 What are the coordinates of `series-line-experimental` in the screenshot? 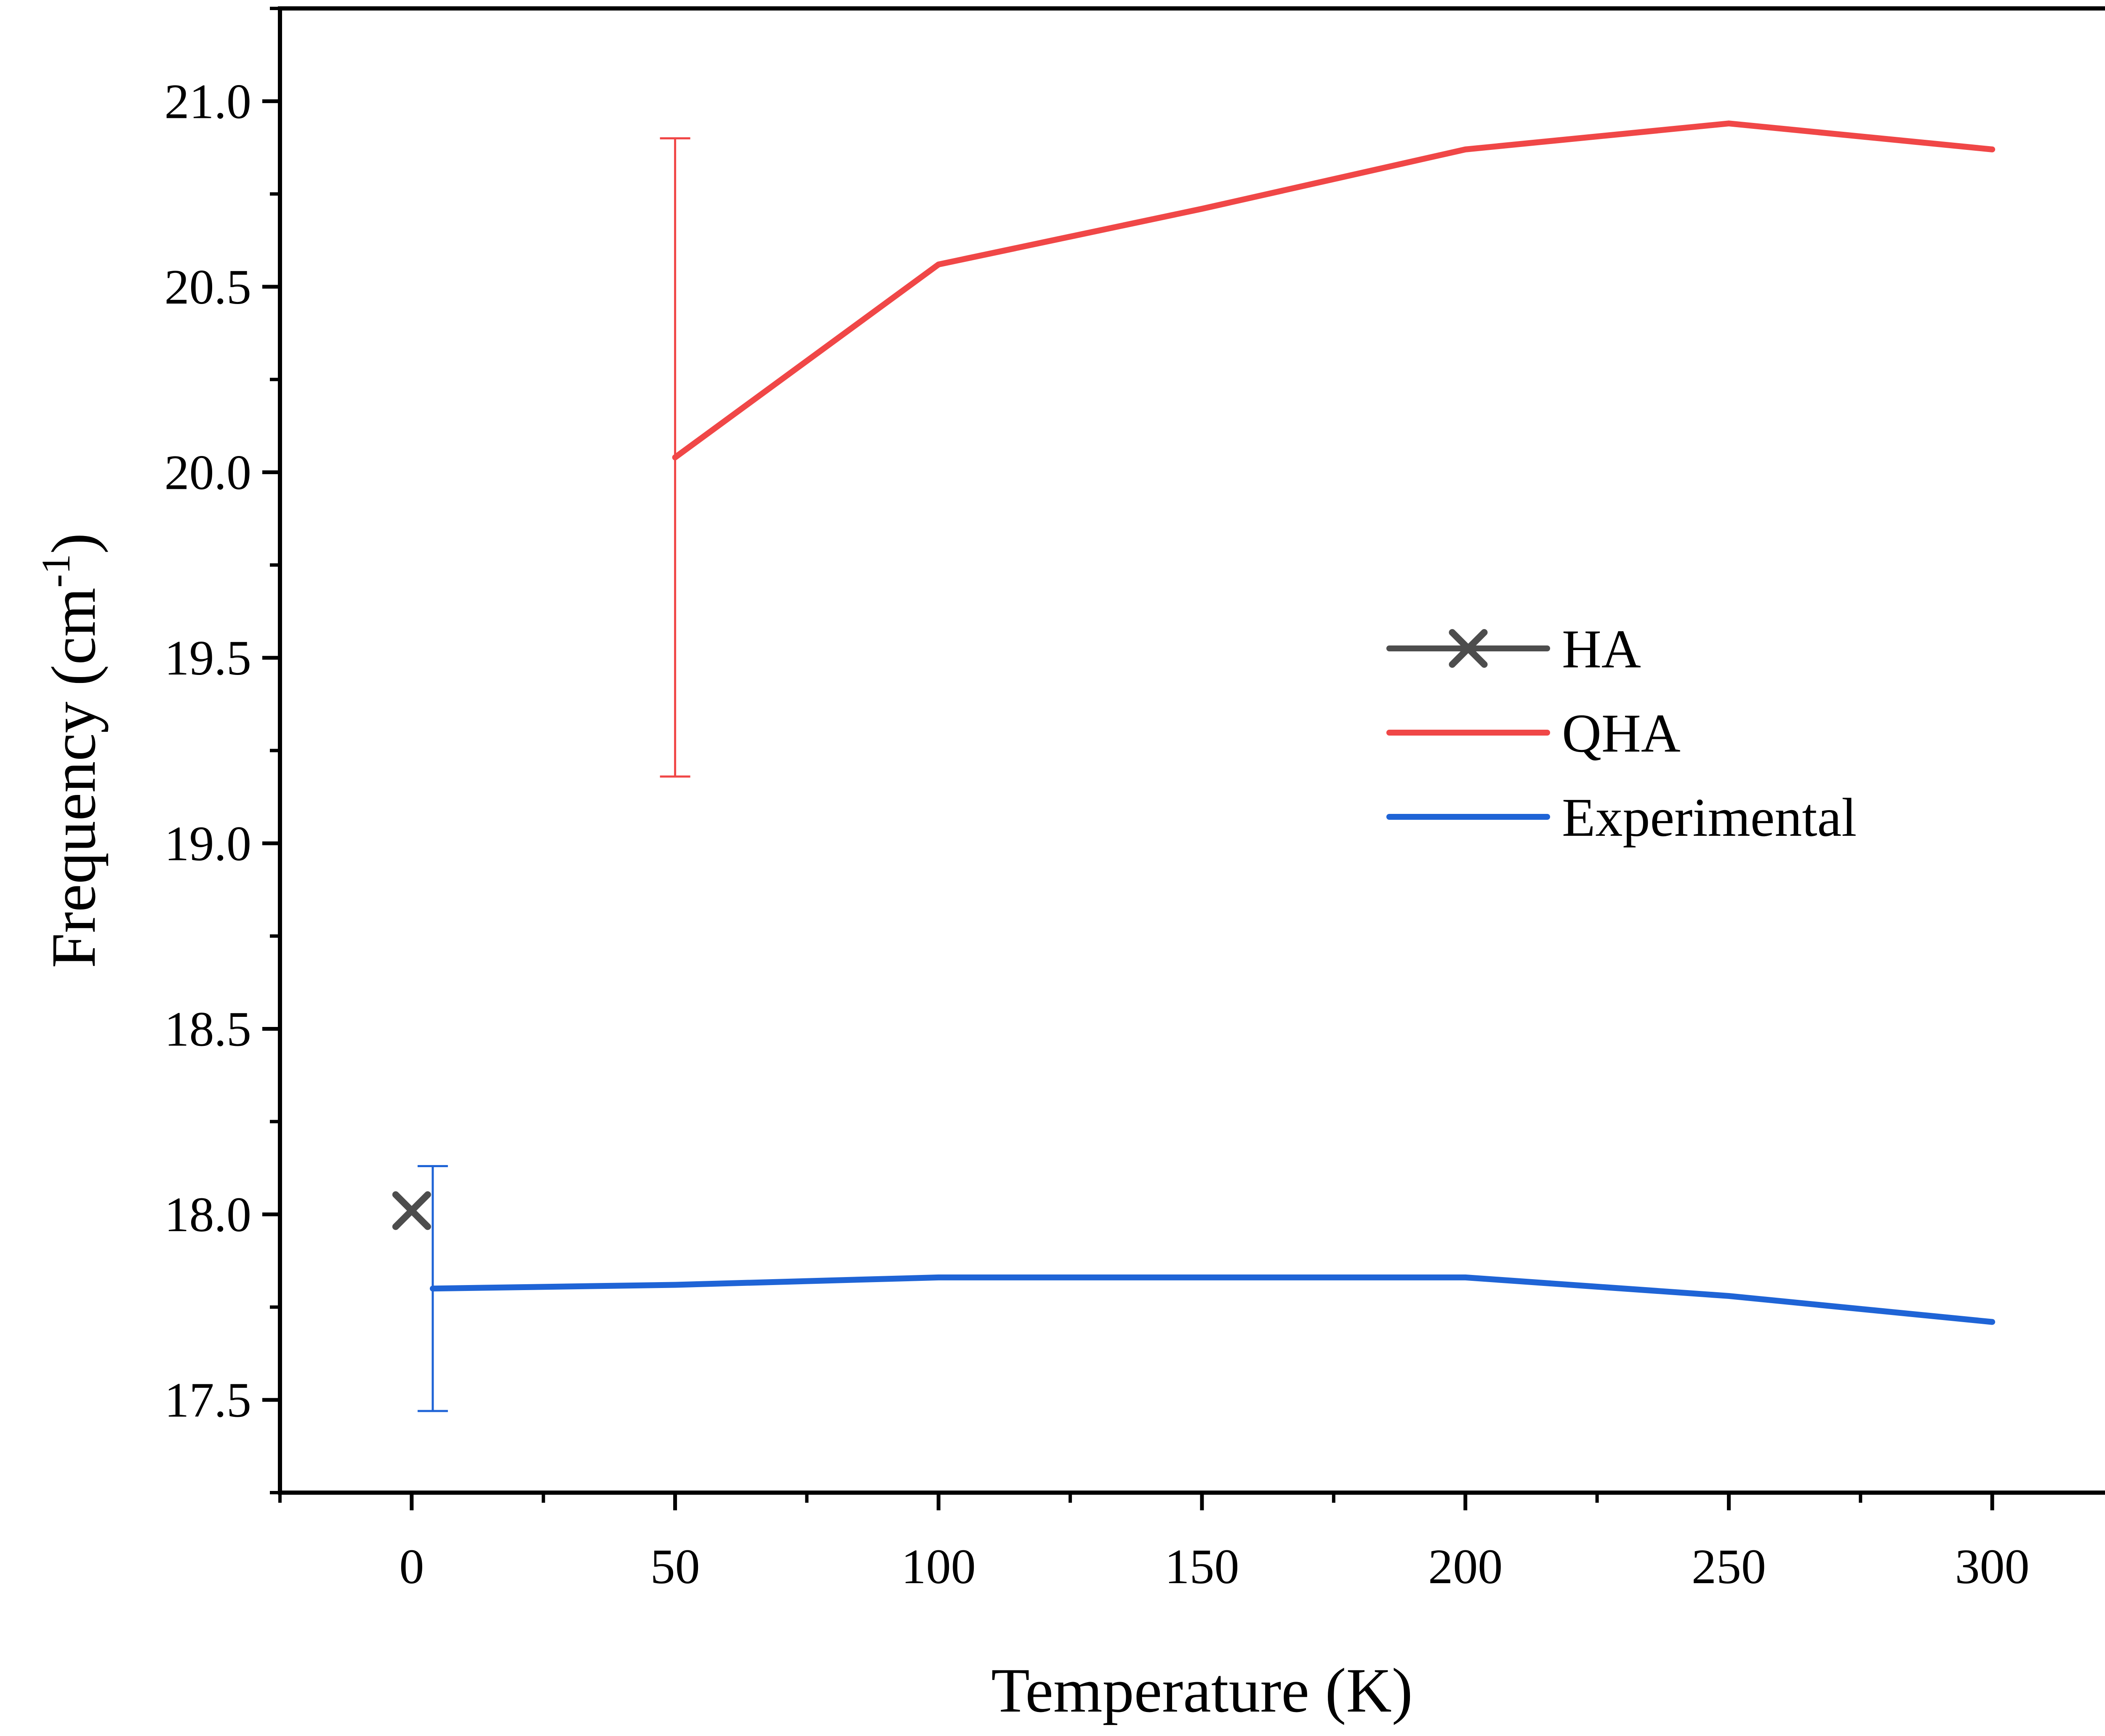 It's located at (1212, 1299).